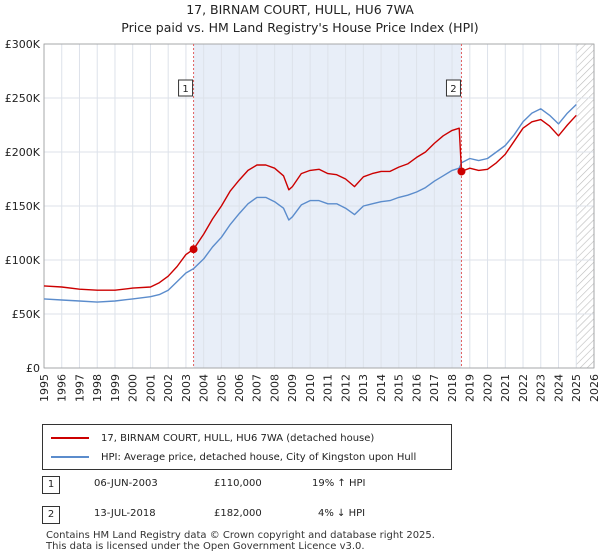  Describe the element at coordinates (62, 388) in the screenshot. I see `x-tick-label: 1996` at that location.